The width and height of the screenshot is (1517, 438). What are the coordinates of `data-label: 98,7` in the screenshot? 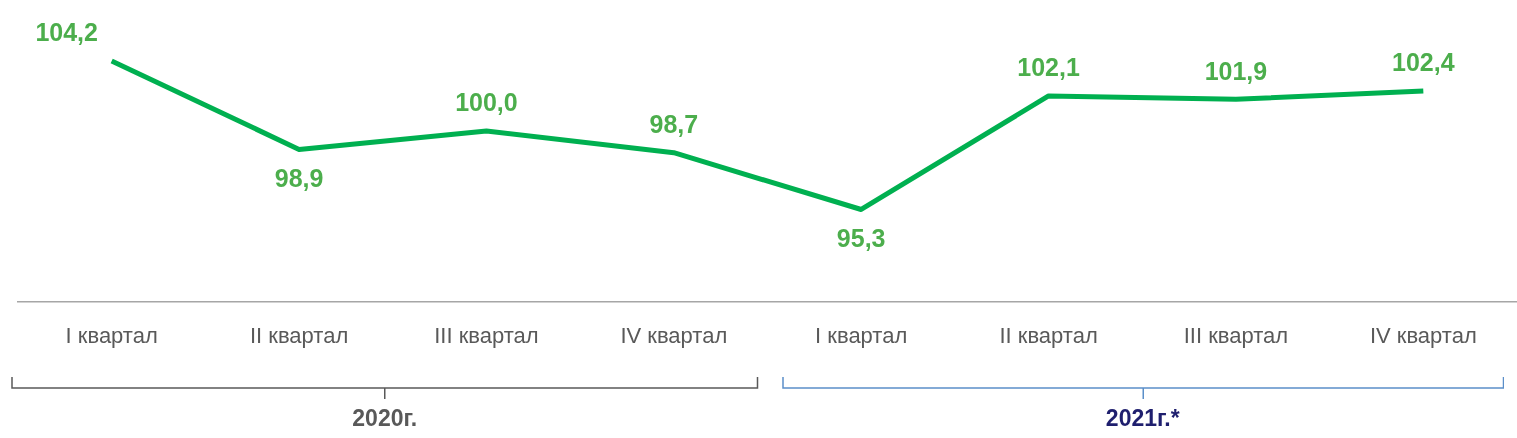 It's located at (674, 124).